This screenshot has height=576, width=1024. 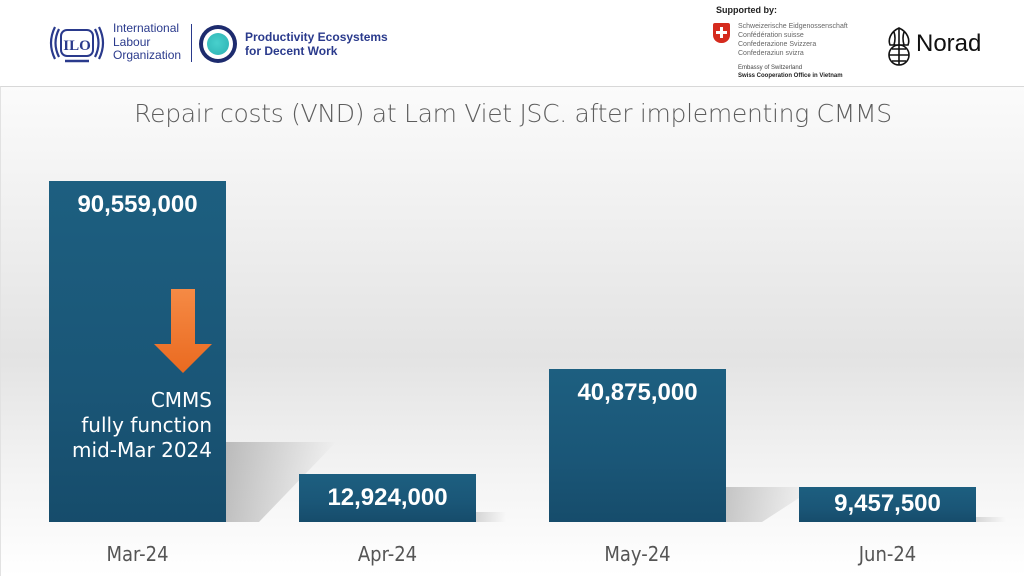 I want to click on supported-by-label: Supported by:, so click(x=746, y=10).